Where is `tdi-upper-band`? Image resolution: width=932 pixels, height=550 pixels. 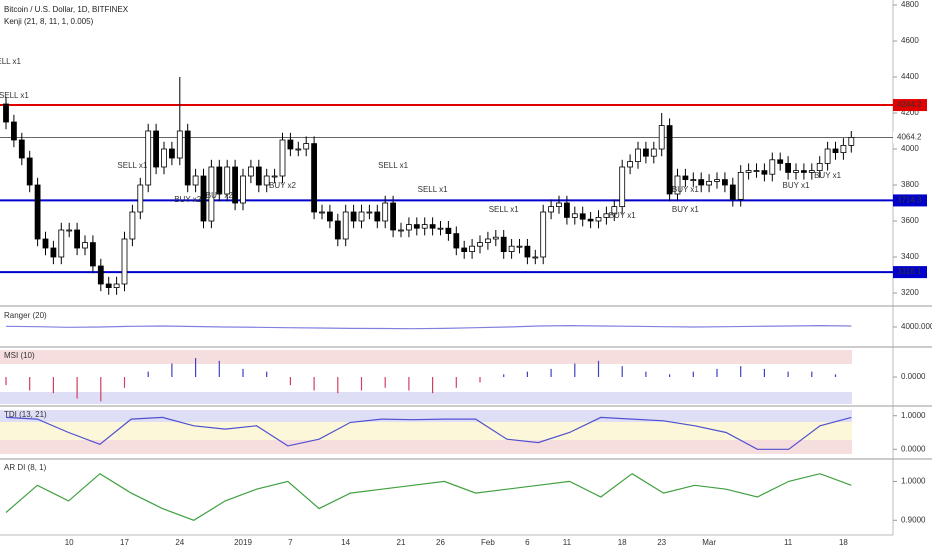
tdi-upper-band is located at coordinates (426, 416).